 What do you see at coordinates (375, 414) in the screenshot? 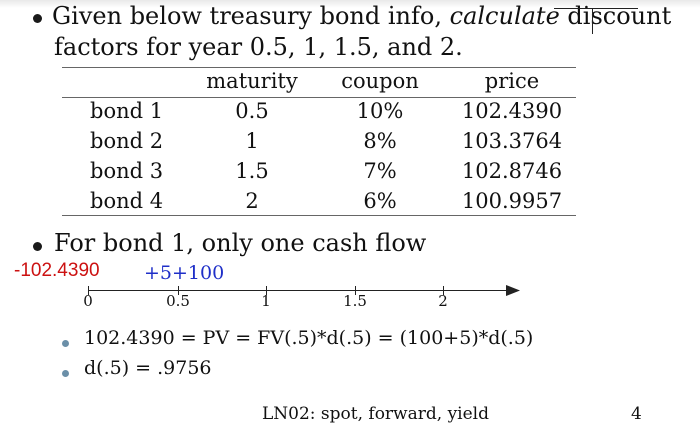
I see `footer-title: LN02: spot, forward, yield` at bounding box center [375, 414].